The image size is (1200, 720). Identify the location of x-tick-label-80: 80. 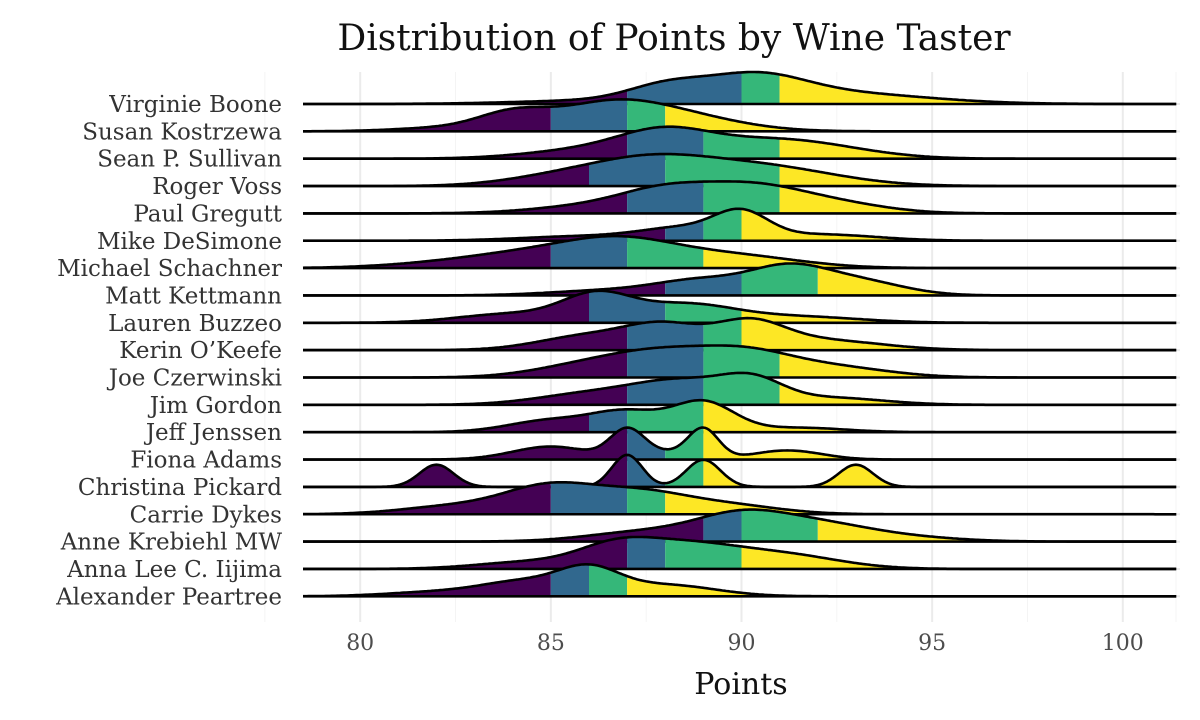
(360, 643).